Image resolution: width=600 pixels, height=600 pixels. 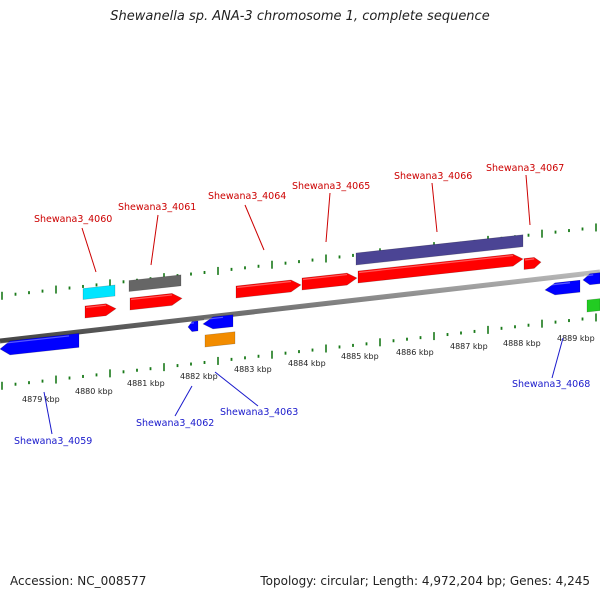 What do you see at coordinates (331, 186) in the screenshot?
I see `gene-label-forward: Shewana3_4065` at bounding box center [331, 186].